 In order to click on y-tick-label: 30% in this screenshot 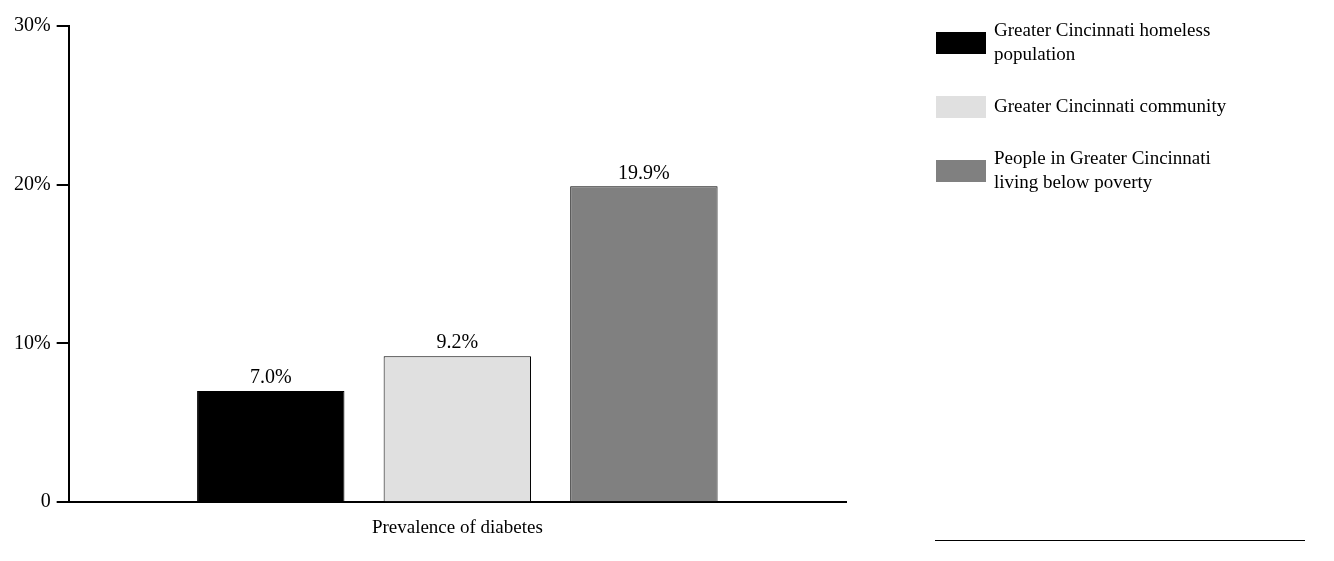, I will do `click(32, 24)`.